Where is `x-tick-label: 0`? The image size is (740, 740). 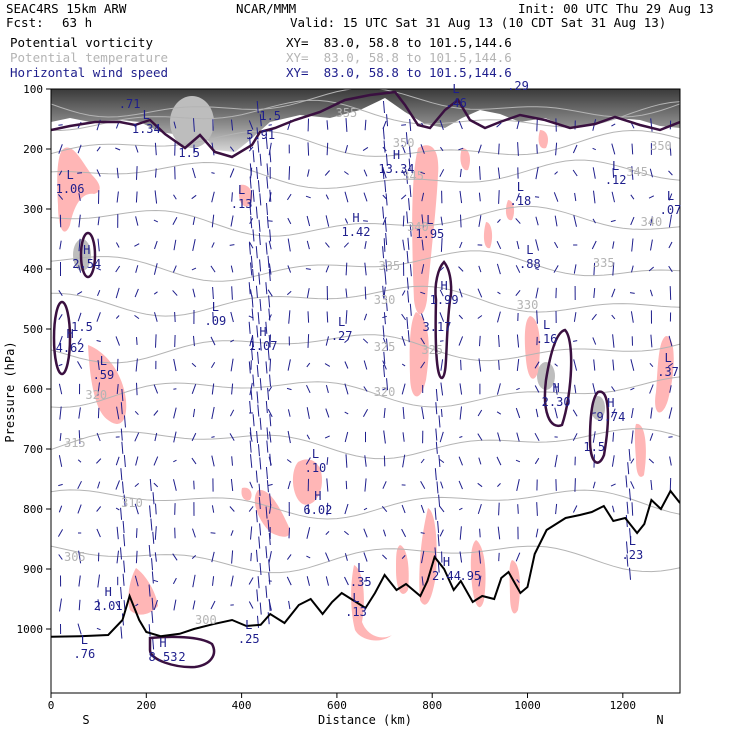 x-tick-label: 0 is located at coordinates (51, 705).